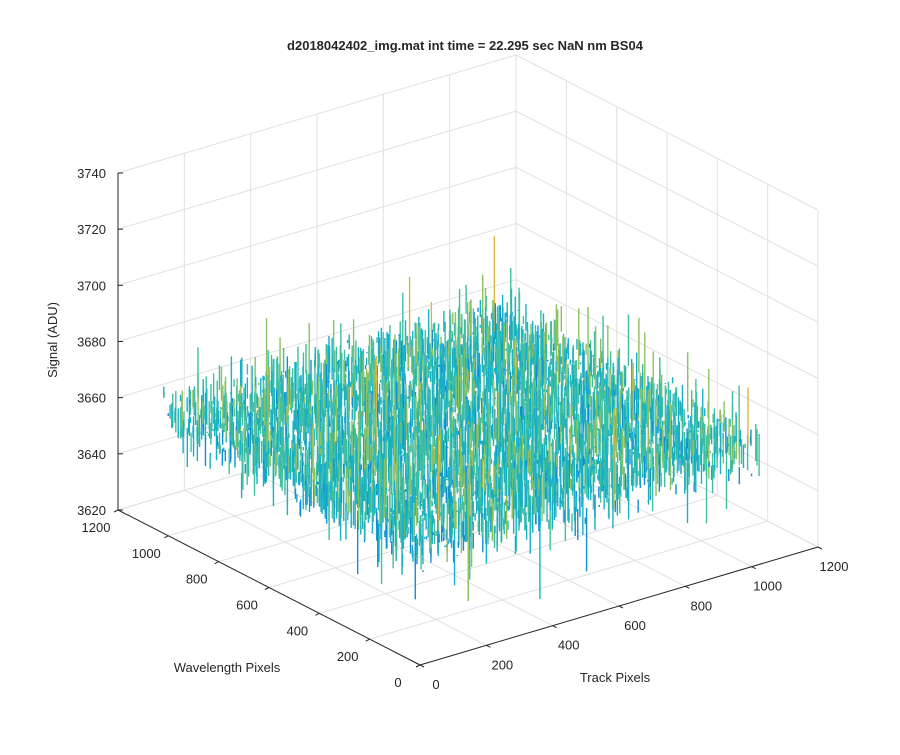 Image resolution: width=900 pixels, height=755 pixels. What do you see at coordinates (91, 229) in the screenshot?
I see `z-tick-label: 3720` at bounding box center [91, 229].